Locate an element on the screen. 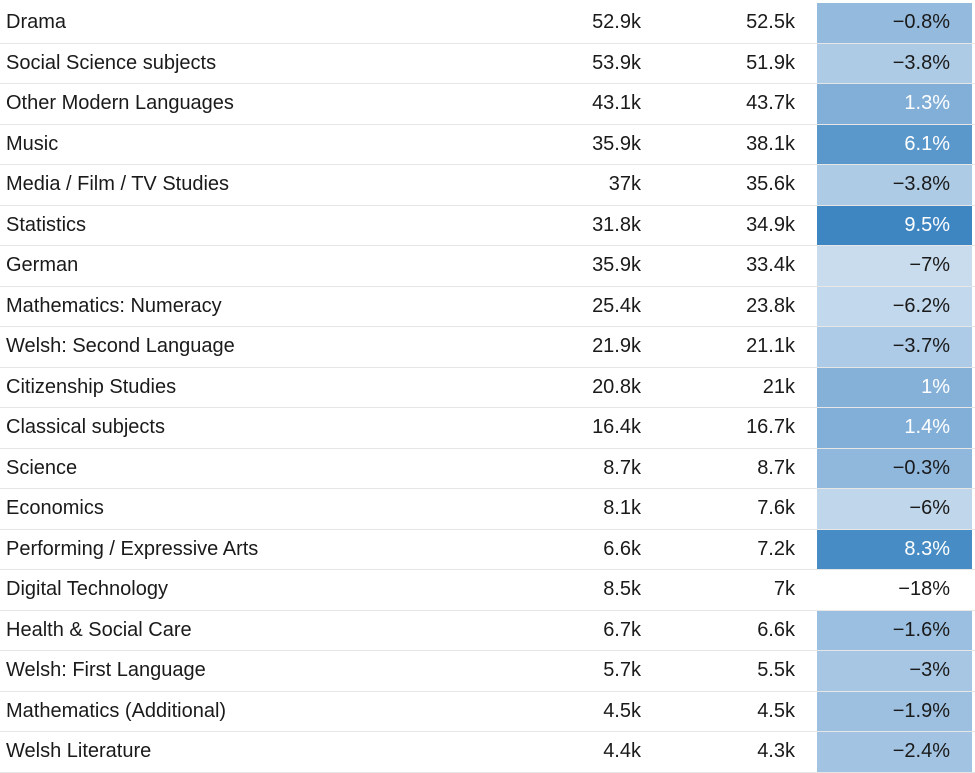 The height and width of the screenshot is (773, 975). table-row: Digital Technology 8.5k 7k −18% is located at coordinates (487, 590).